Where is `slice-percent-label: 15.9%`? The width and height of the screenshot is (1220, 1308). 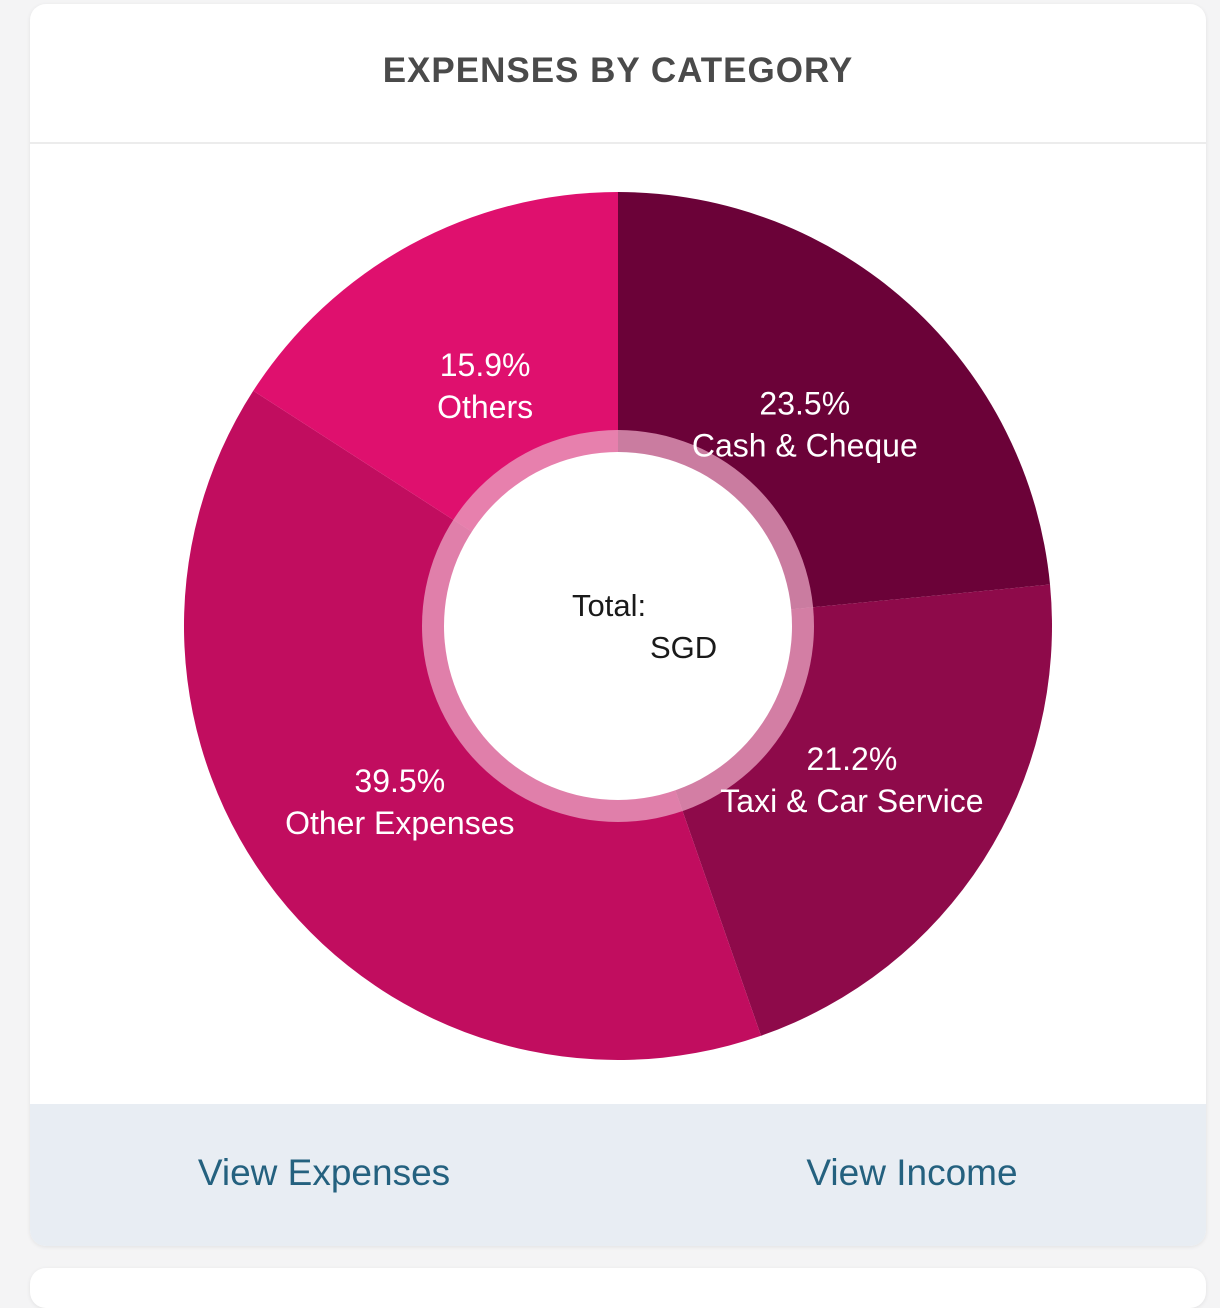 slice-percent-label: 15.9% is located at coordinates (485, 365).